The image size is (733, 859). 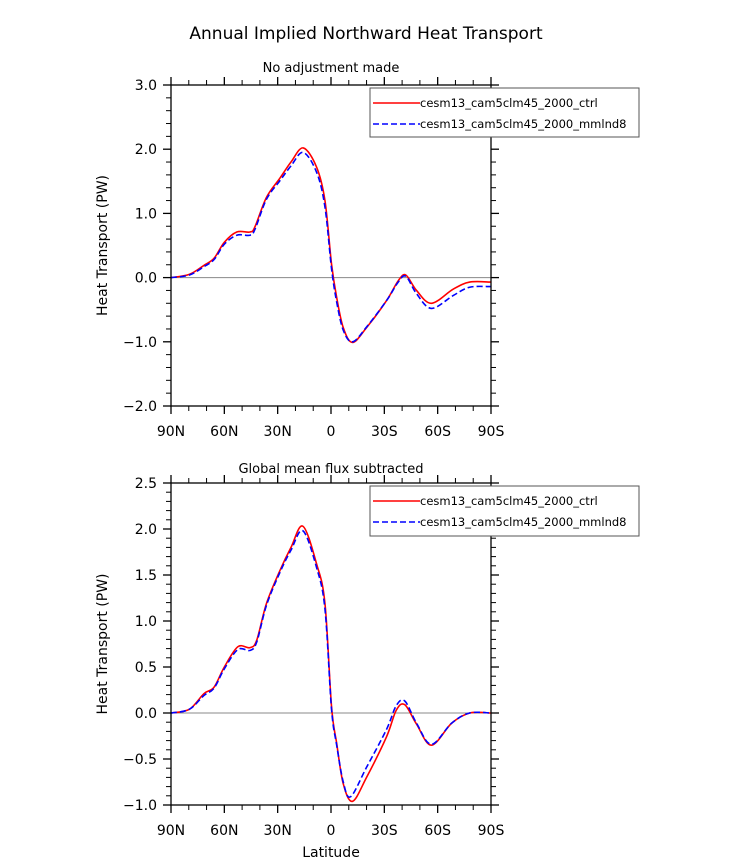 I want to click on y-tick-label: 0.5, so click(x=146, y=668).